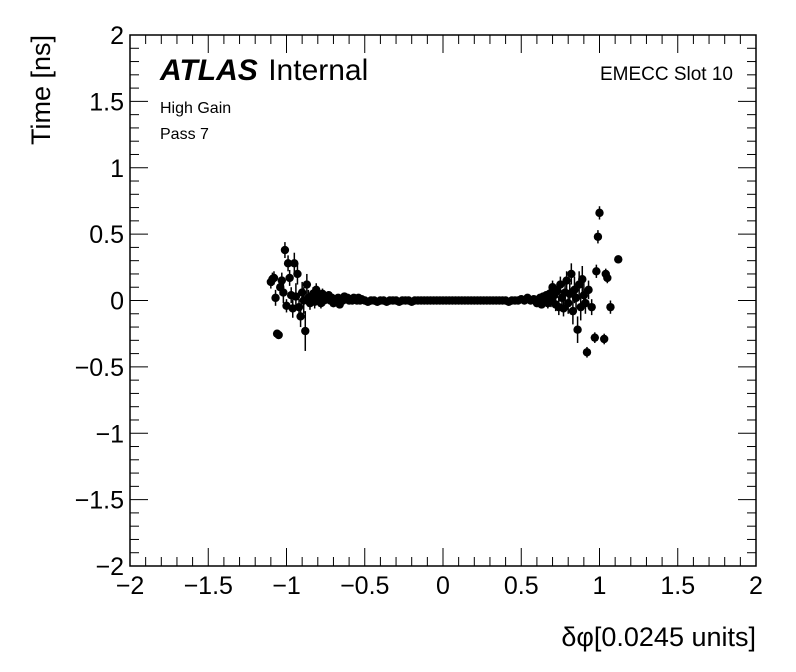  Describe the element at coordinates (184, 134) in the screenshot. I see `pass-label: Pass 7` at that location.